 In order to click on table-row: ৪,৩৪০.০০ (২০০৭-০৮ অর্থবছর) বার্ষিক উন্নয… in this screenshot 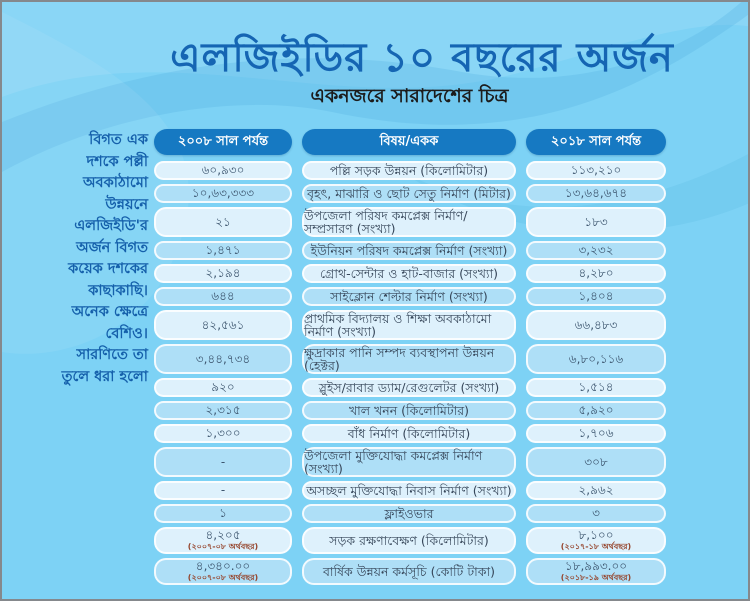, I will do `click(410, 571)`.